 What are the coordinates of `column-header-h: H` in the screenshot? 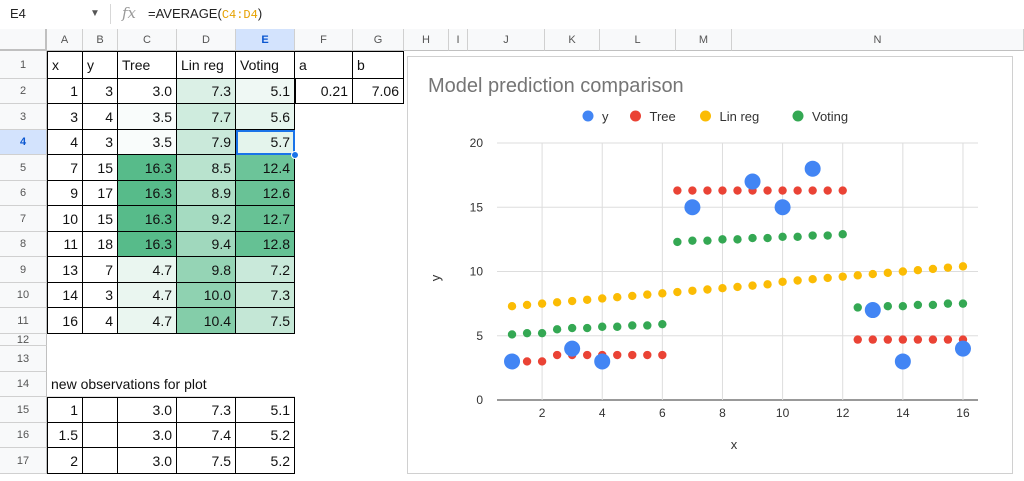 It's located at (426, 40).